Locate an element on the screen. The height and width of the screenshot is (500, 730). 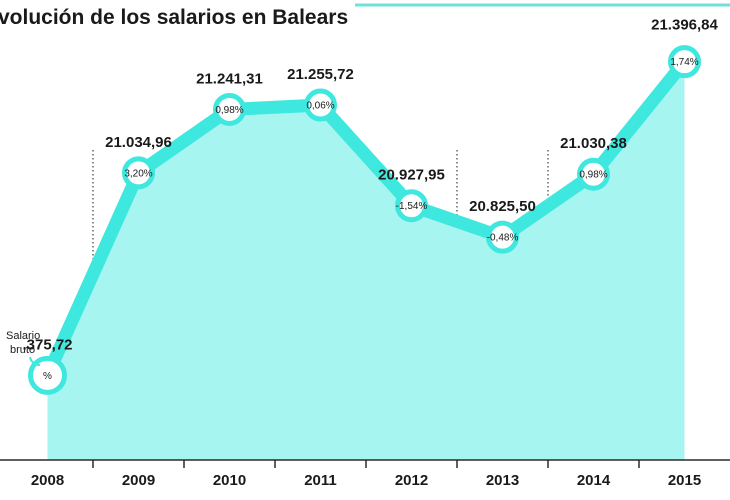
value-label: 21.030,38 is located at coordinates (593, 143).